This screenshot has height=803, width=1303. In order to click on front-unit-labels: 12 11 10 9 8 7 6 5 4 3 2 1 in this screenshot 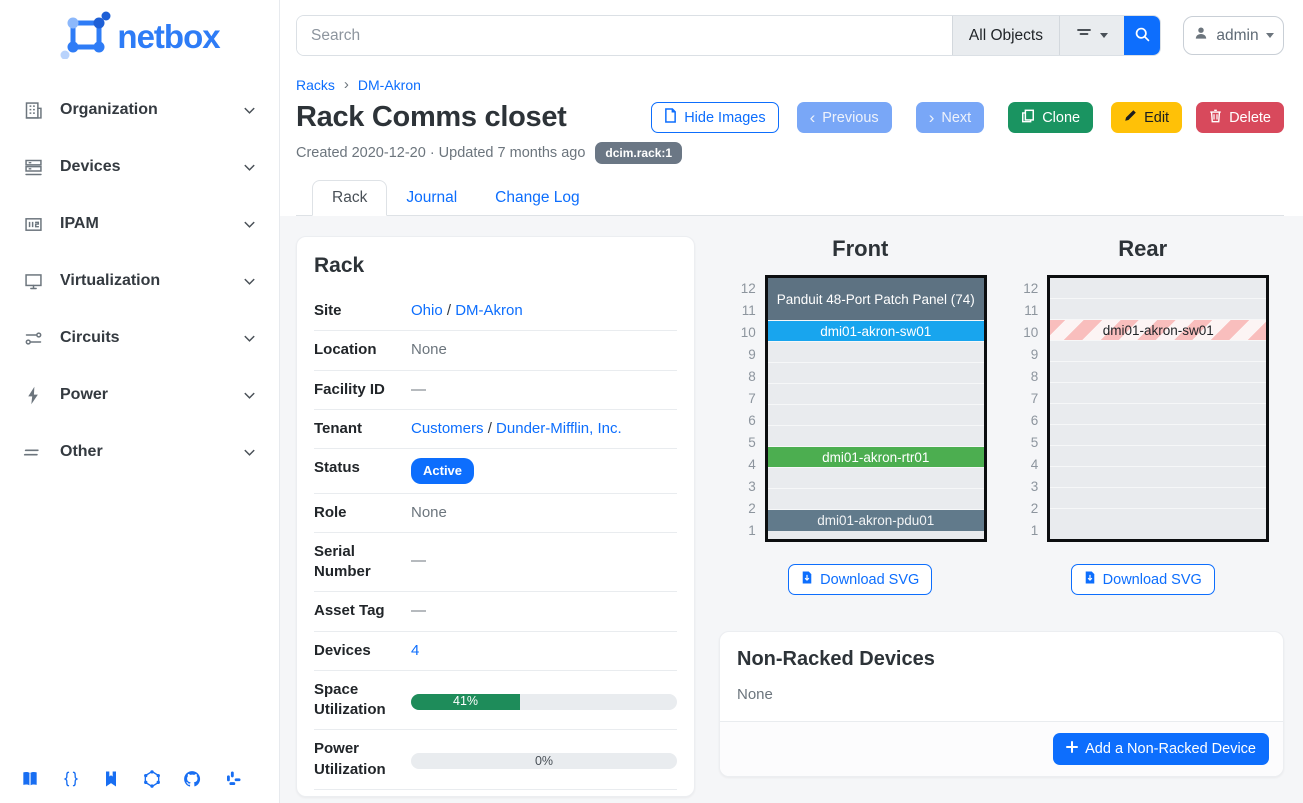, I will do `click(745, 408)`.